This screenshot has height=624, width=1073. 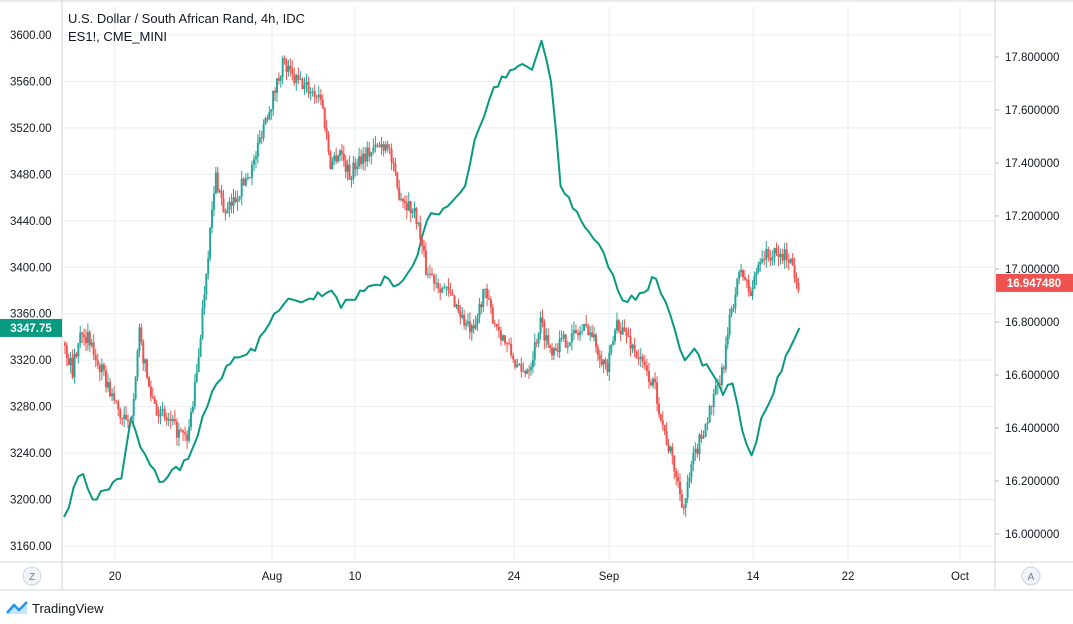 What do you see at coordinates (31, 268) in the screenshot?
I see `left-axis-tick-label: 3400.00` at bounding box center [31, 268].